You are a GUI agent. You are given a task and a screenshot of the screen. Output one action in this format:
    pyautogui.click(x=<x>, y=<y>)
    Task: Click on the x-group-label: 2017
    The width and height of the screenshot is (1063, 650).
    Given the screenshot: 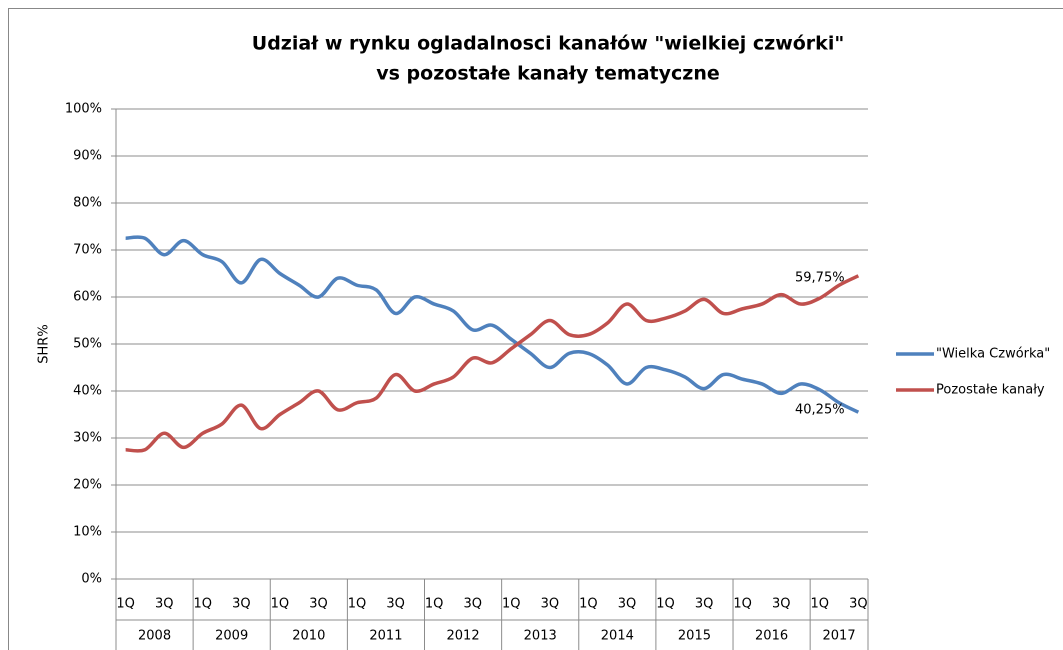 What is the action you would take?
    pyautogui.click(x=839, y=636)
    